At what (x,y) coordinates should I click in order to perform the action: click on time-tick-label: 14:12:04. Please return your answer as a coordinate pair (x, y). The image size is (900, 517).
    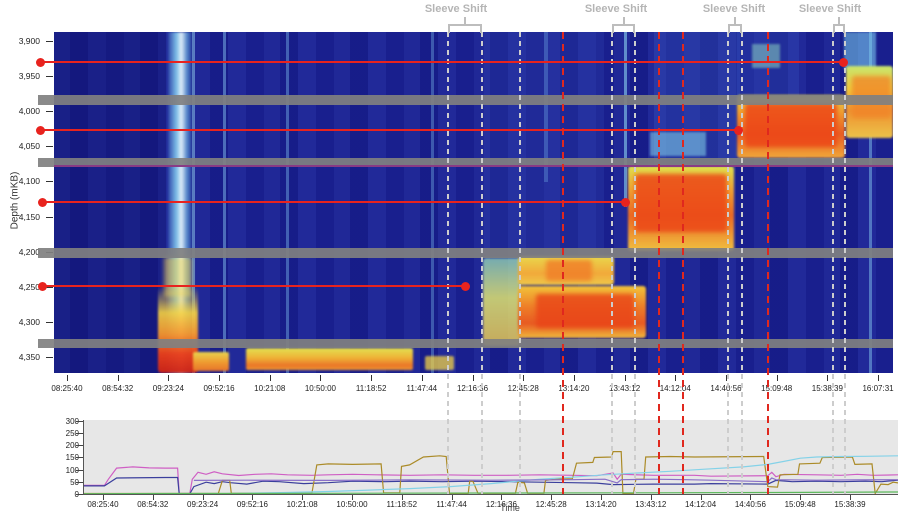
    Looking at the image, I should click on (675, 388).